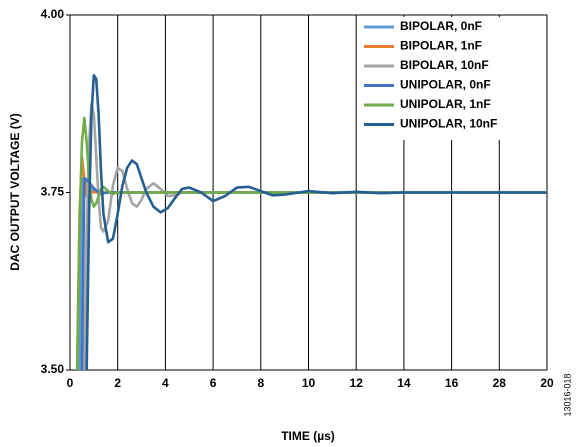 Image resolution: width=576 pixels, height=447 pixels. What do you see at coordinates (444, 65) in the screenshot?
I see `legend-label: BIPOLAR, 10nF` at bounding box center [444, 65].